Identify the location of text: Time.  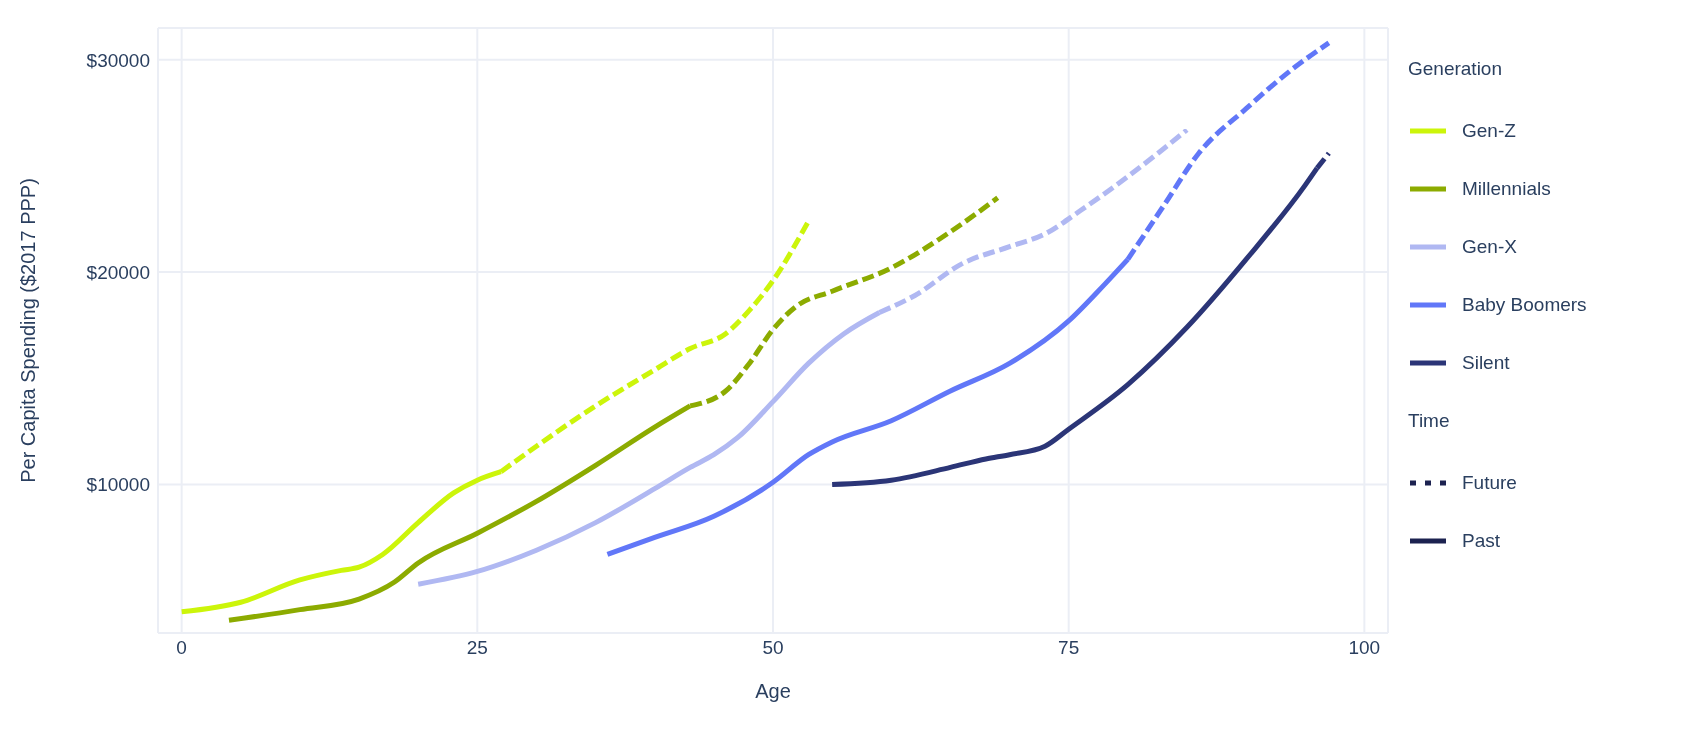
(1429, 421).